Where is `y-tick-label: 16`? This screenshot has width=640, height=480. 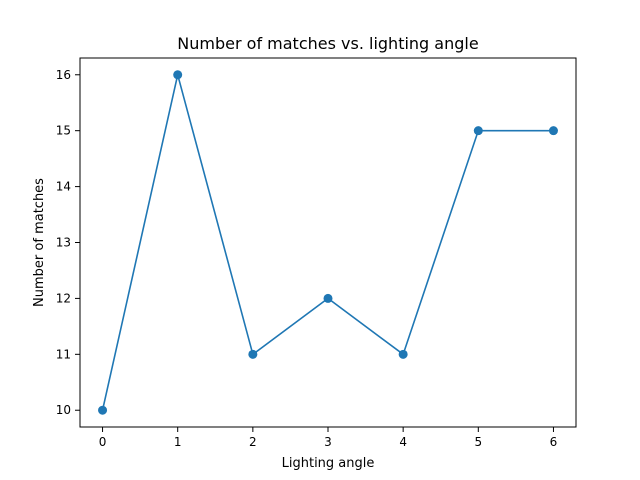 y-tick-label: 16 is located at coordinates (63, 75).